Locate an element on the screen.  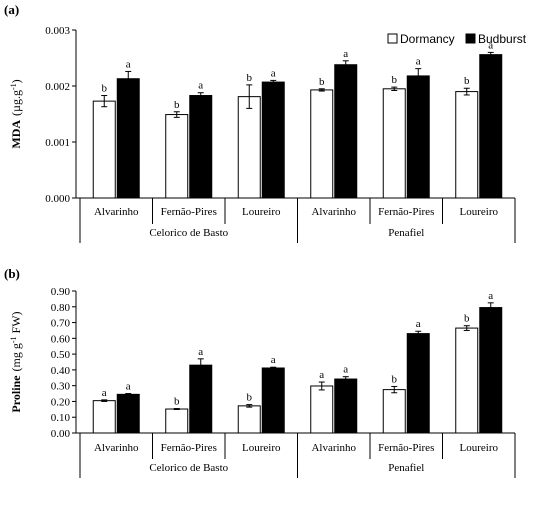
y-tick-label: 0.60 is located at coordinates (61, 339).